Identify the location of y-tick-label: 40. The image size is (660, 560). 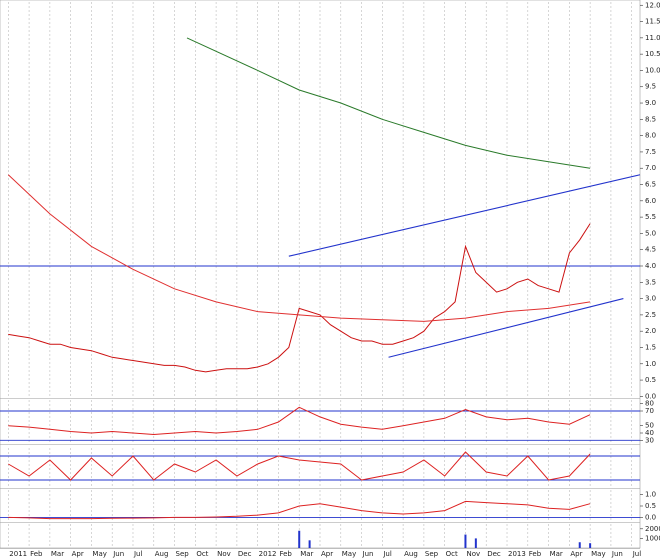
(649, 433).